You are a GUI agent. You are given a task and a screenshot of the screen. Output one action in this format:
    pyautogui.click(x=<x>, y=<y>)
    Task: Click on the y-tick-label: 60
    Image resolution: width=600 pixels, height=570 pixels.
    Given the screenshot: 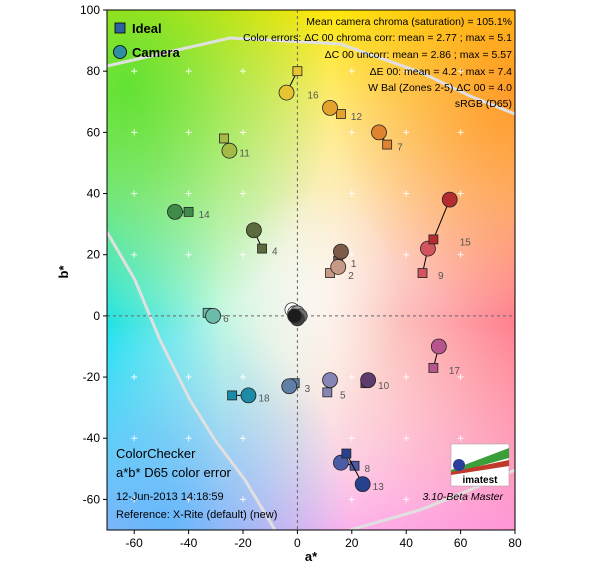 What is the action you would take?
    pyautogui.click(x=94, y=132)
    